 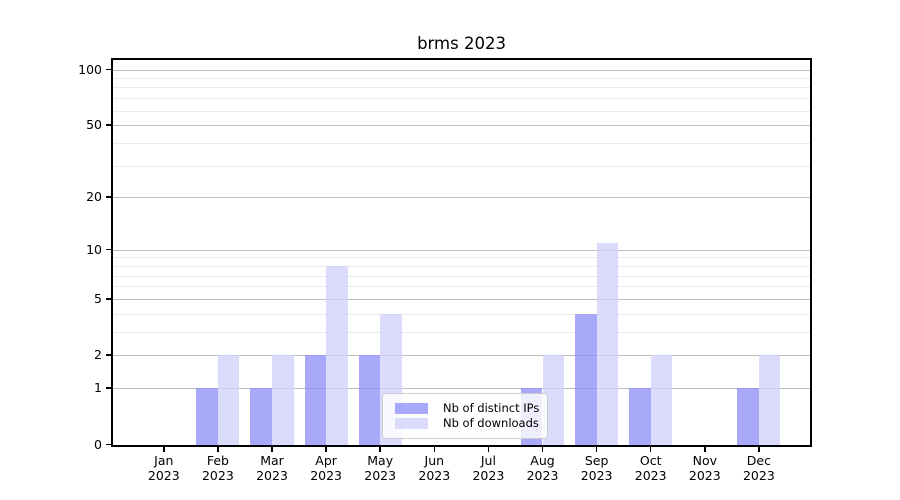 What do you see at coordinates (461, 43) in the screenshot?
I see `chart-title: brms 2023` at bounding box center [461, 43].